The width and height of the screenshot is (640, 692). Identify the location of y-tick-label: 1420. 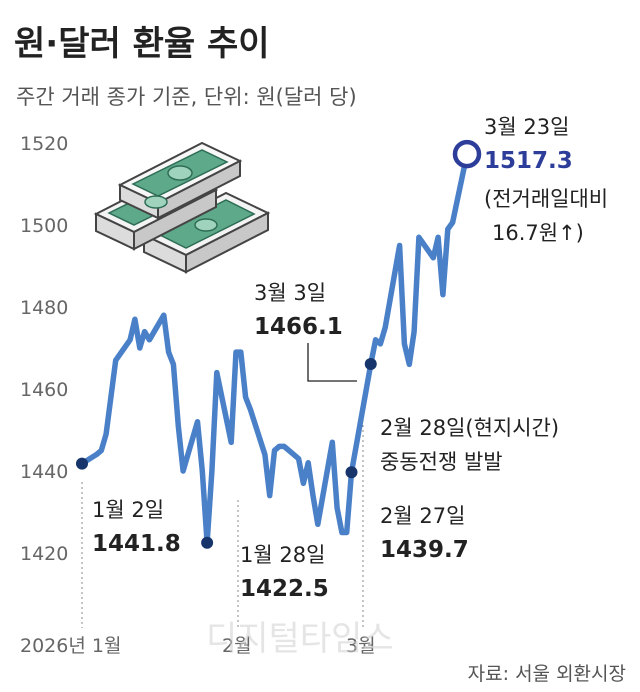
(44, 554).